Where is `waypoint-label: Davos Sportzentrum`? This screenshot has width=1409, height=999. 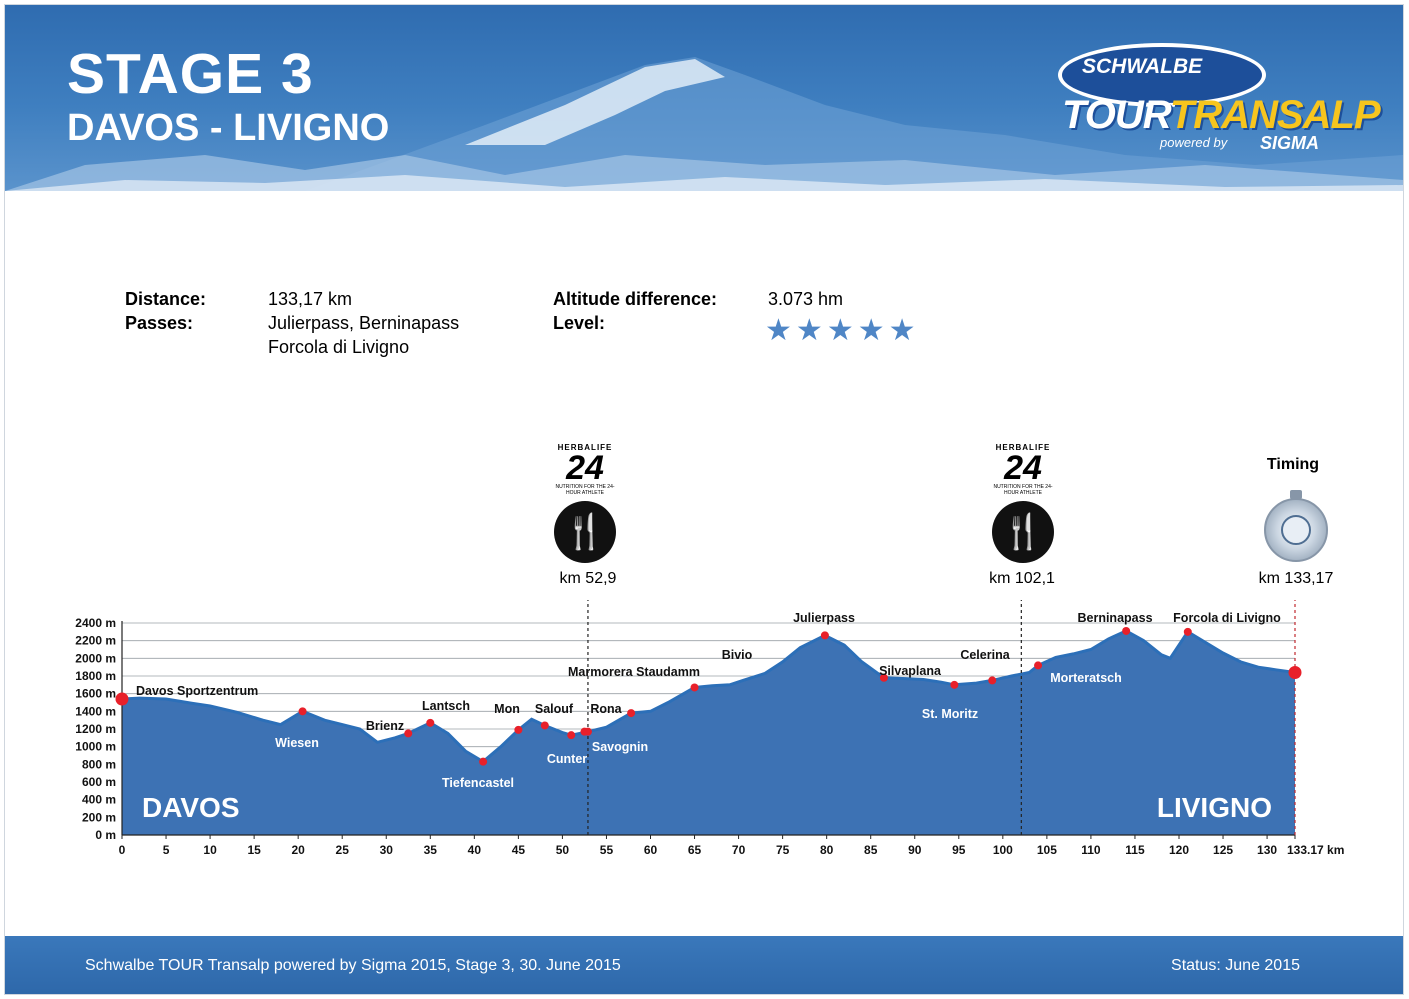
waypoint-label: Davos Sportzentrum is located at coordinates (197, 691).